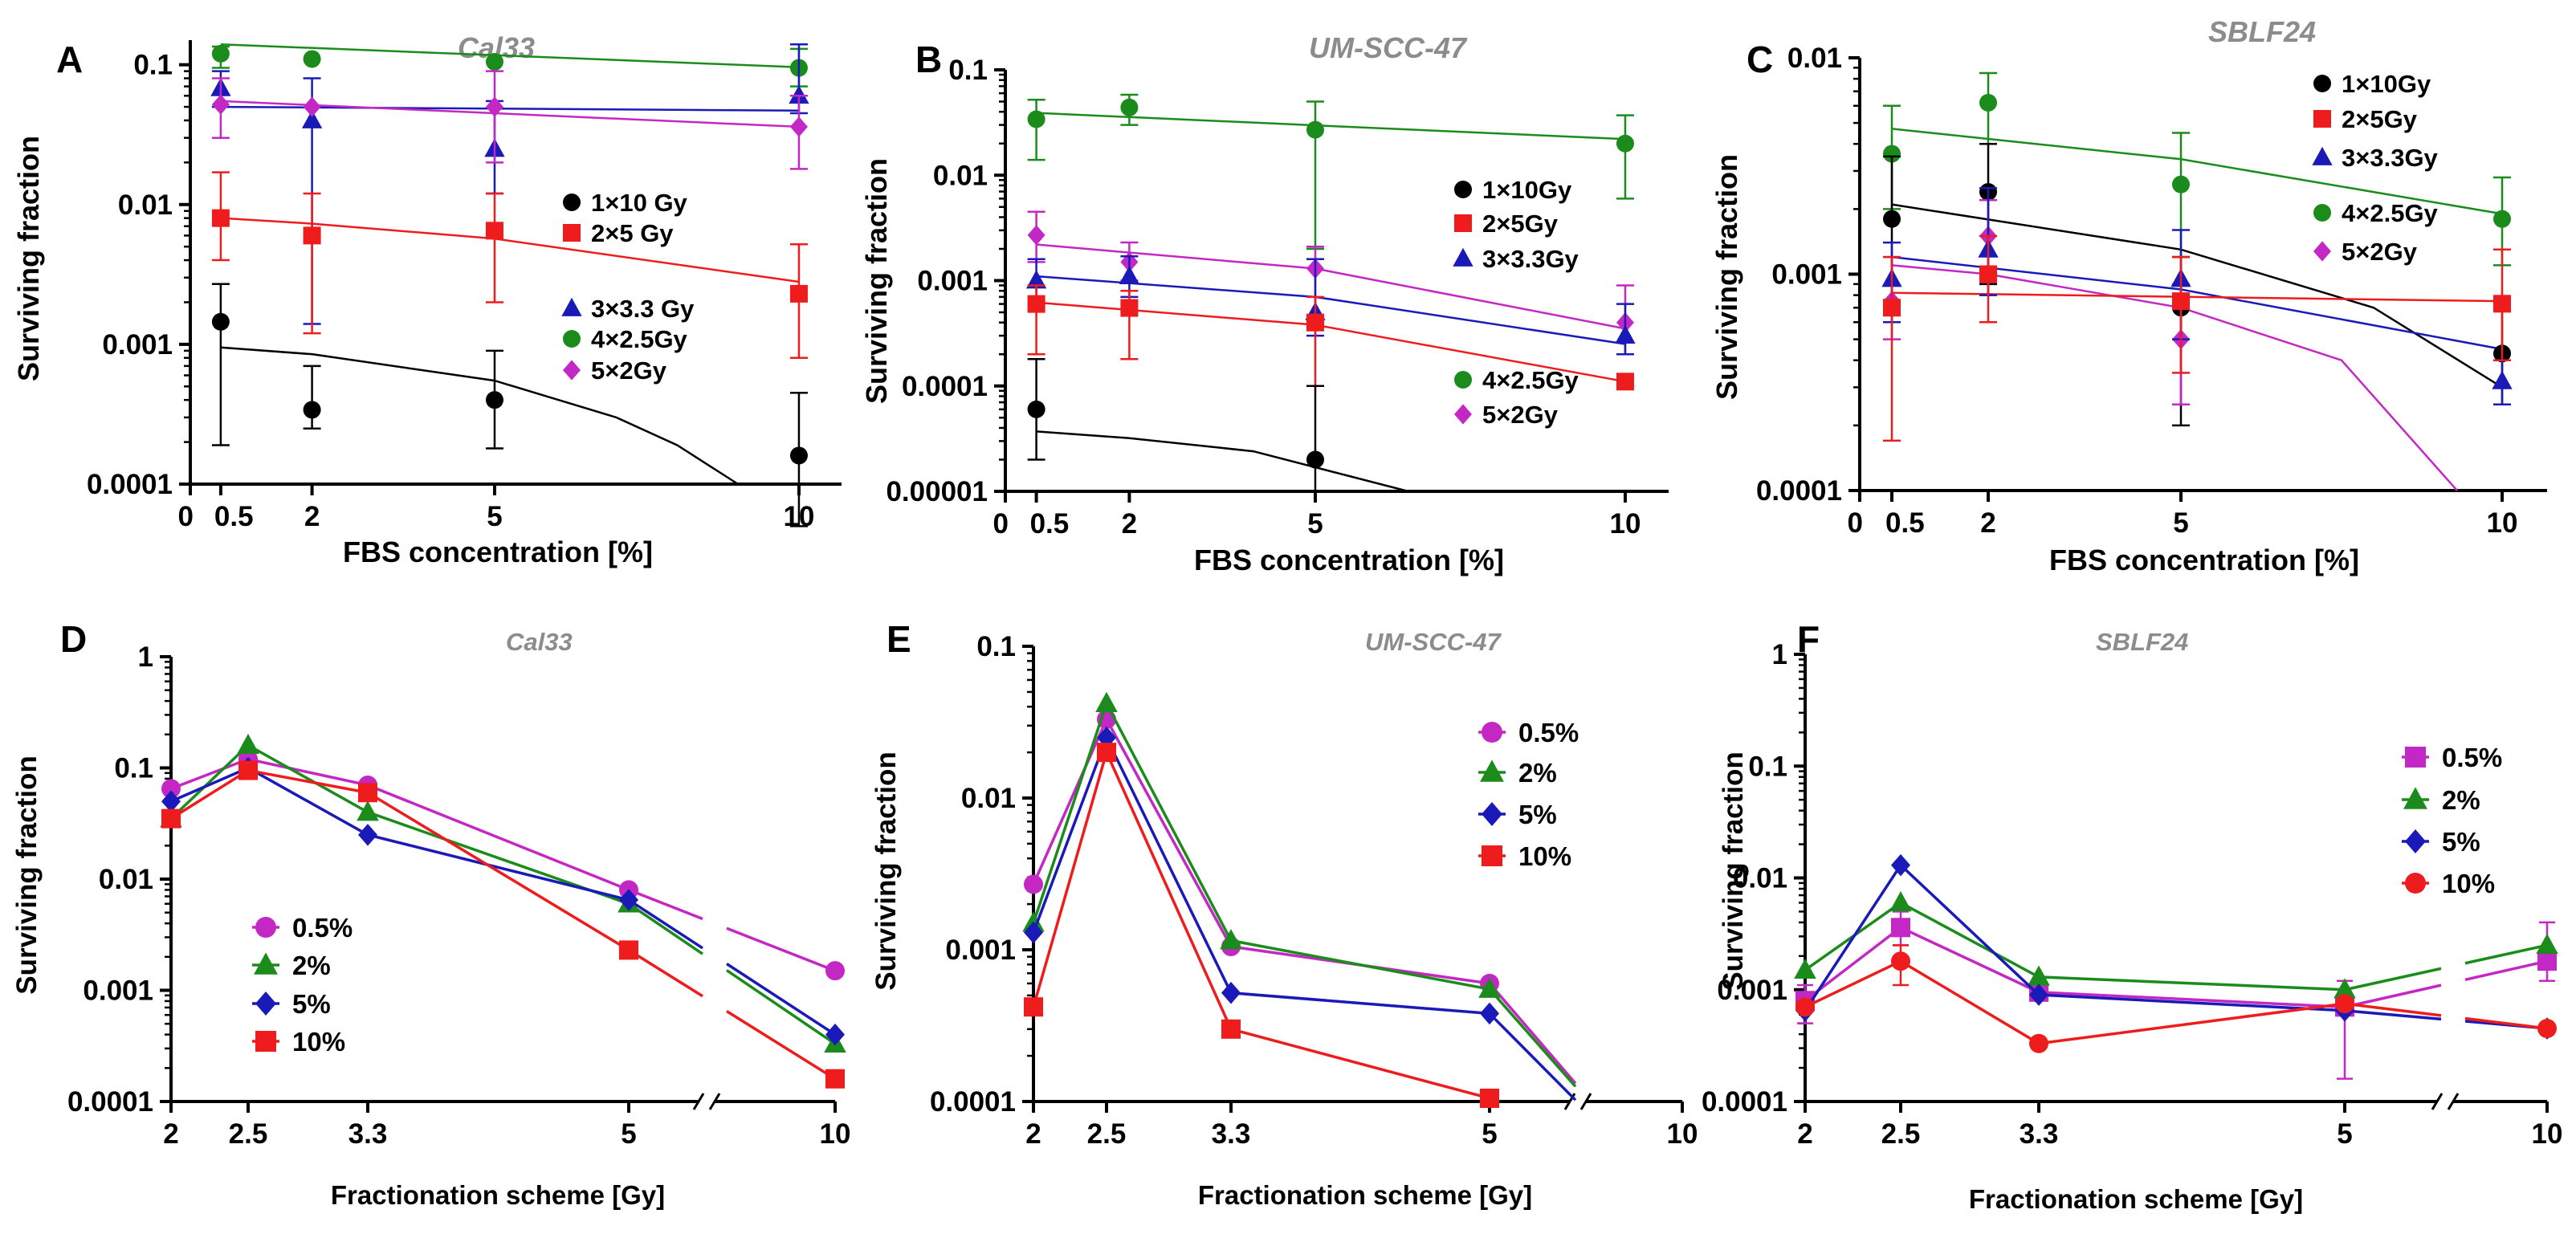  What do you see at coordinates (2441, 842) in the screenshot?
I see `legend-item: 5%` at bounding box center [2441, 842].